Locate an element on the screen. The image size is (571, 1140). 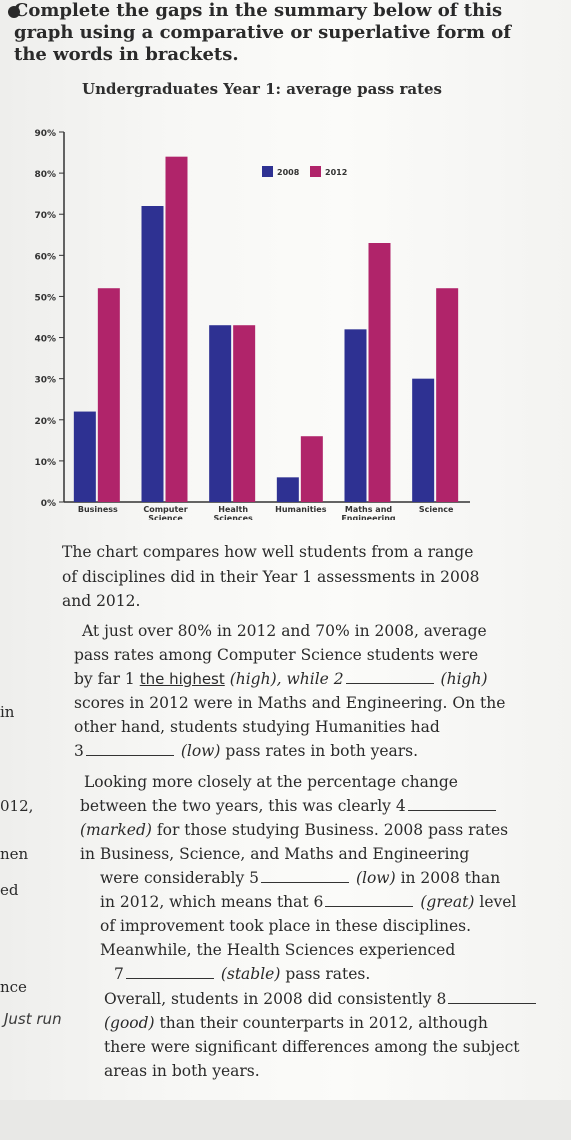
gap-8-blank is located at coordinates (492, 1003).